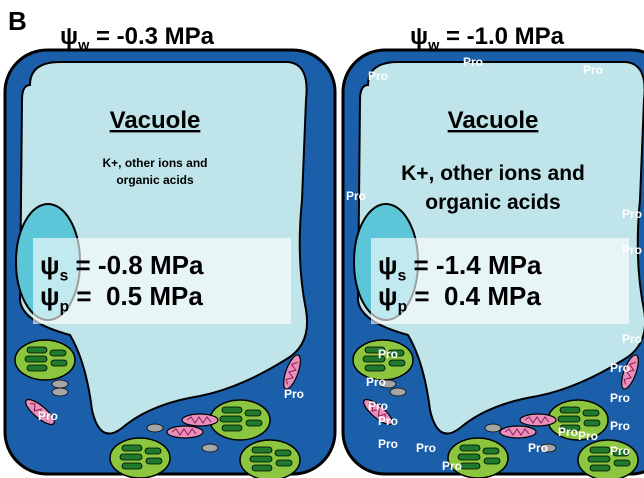  What do you see at coordinates (474, 296) in the screenshot?
I see `psi-value: = 0.4 MPa` at bounding box center [474, 296].